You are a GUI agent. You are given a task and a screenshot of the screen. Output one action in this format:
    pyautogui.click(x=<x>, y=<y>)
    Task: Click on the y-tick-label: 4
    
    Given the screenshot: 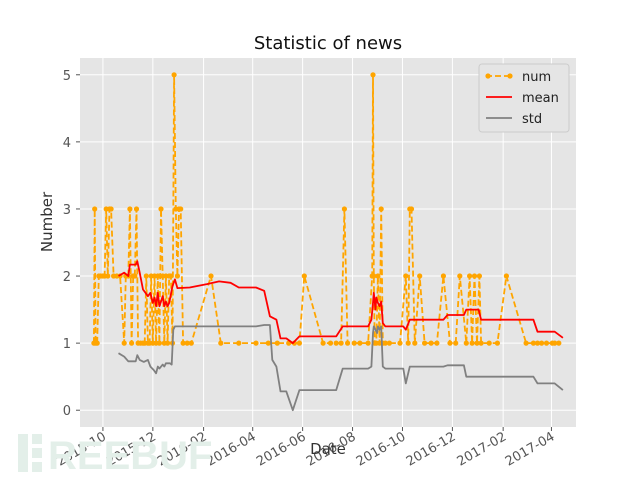 What is the action you would take?
    pyautogui.click(x=67, y=143)
    